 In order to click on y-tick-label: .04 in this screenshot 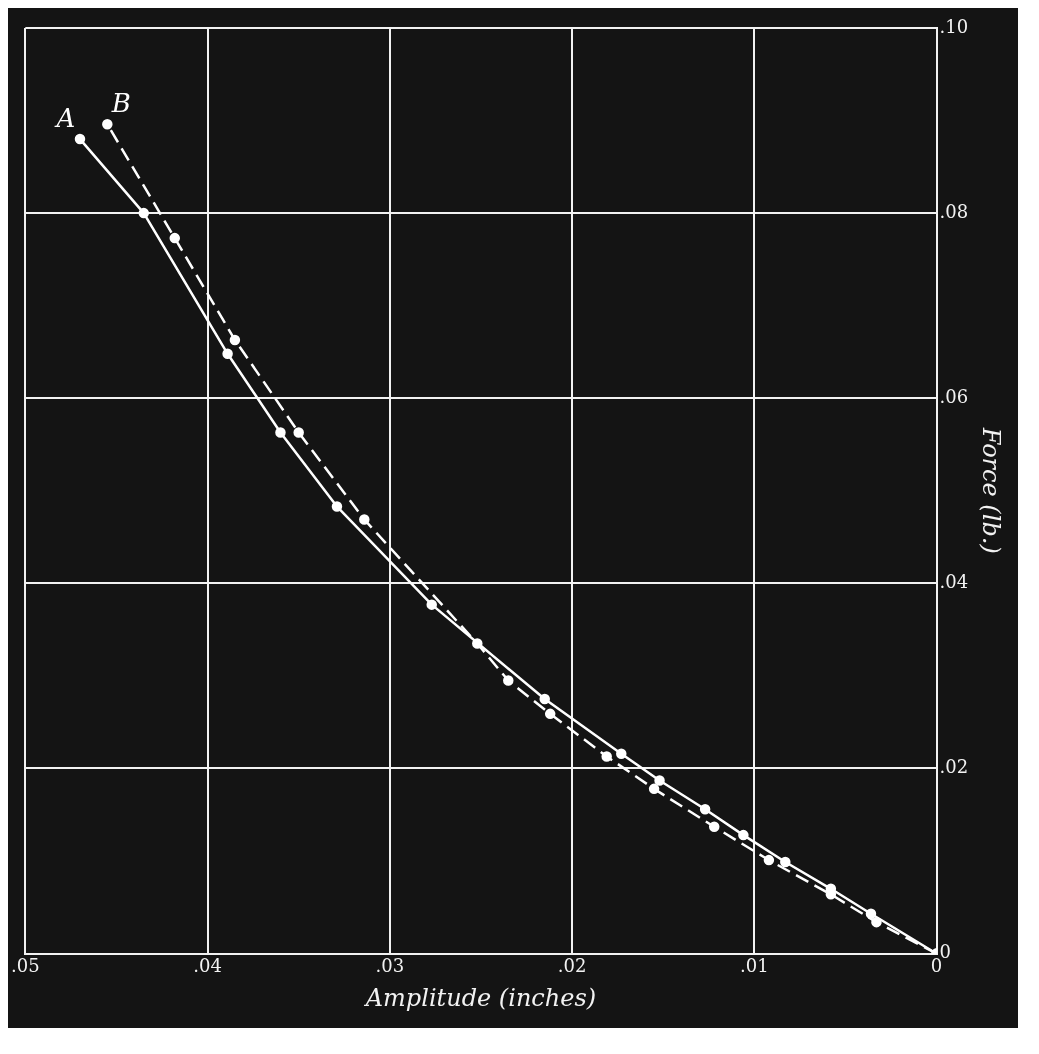, I will do `click(954, 582)`.